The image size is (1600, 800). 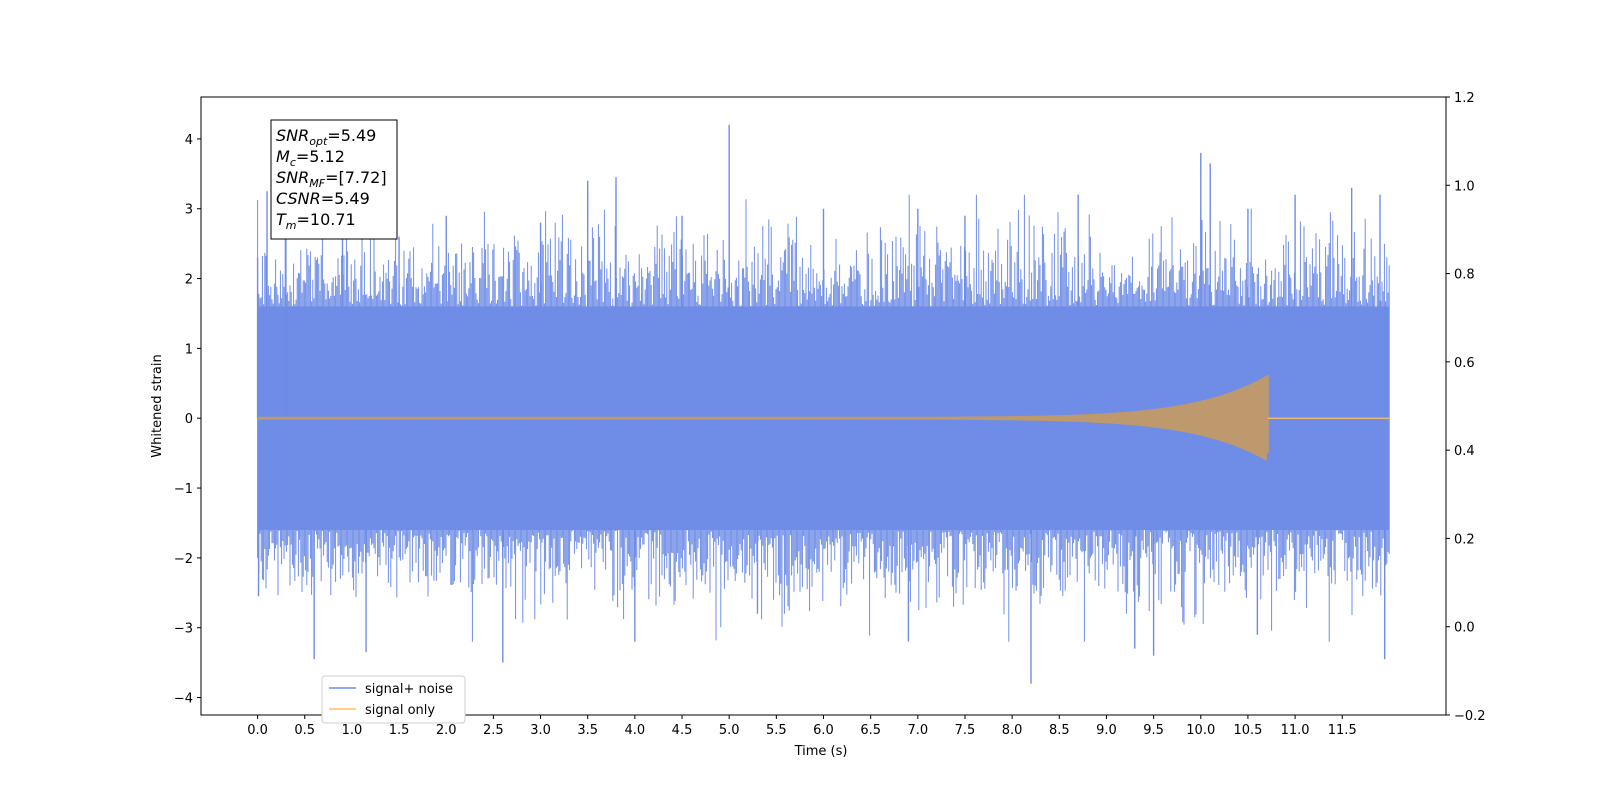 I want to click on y-axis-right: −0.2 0.0 0.2 0.4 0.6 0.8 1.0 1.2, so click(x=1466, y=407).